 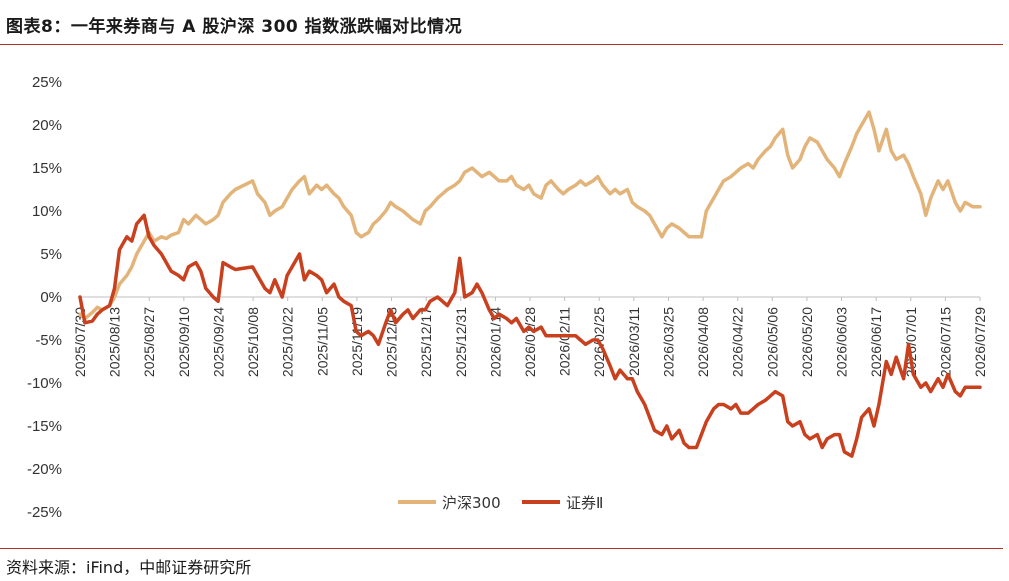 What do you see at coordinates (565, 341) in the screenshot?
I see `x-tick-label: 2026/02/11` at bounding box center [565, 341].